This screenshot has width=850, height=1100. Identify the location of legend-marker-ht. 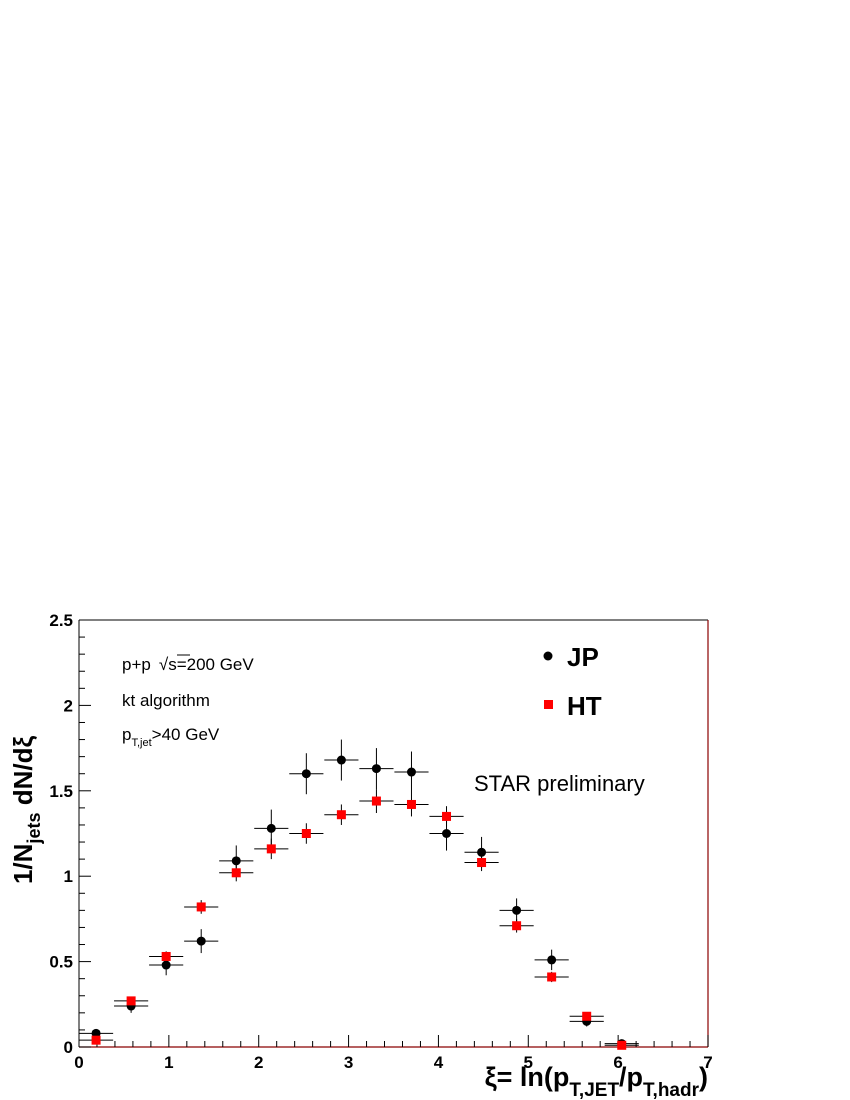
(548, 704).